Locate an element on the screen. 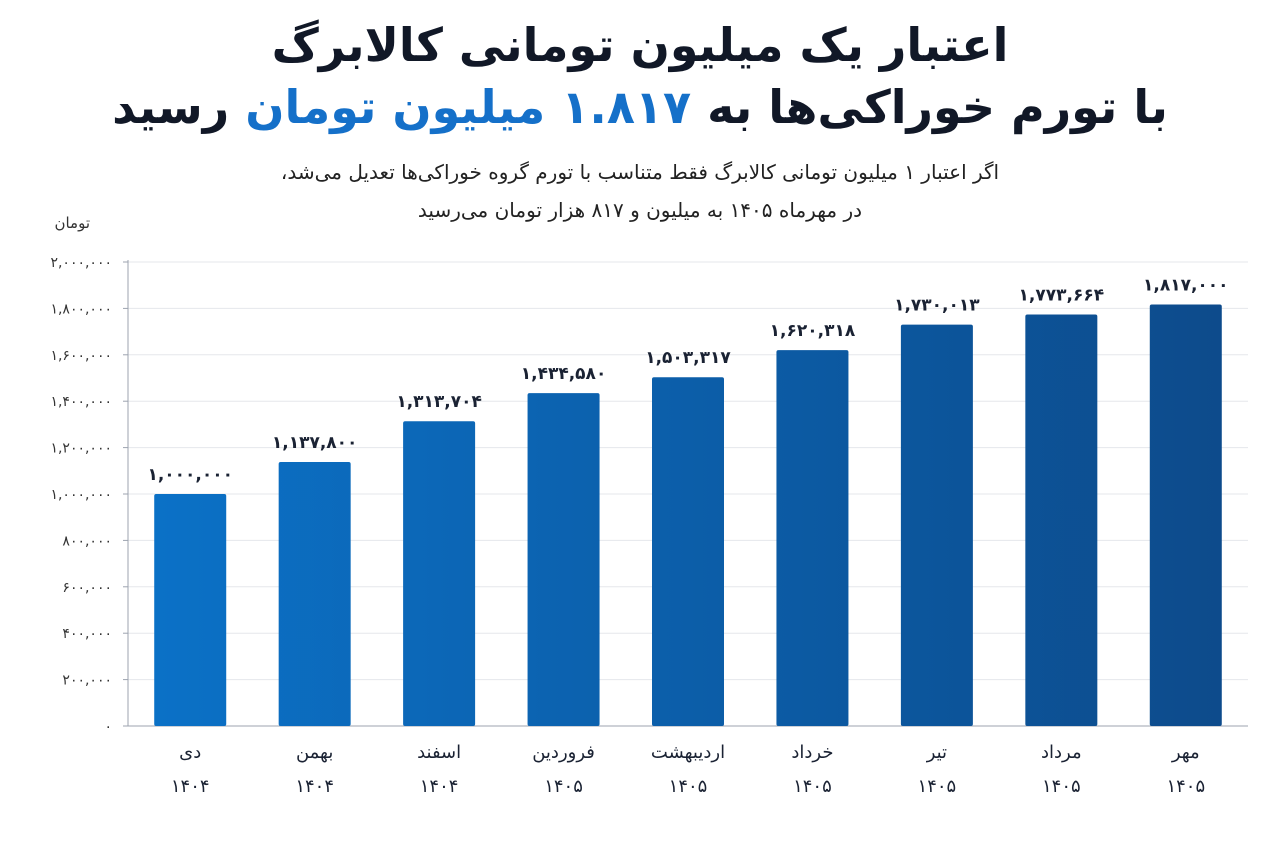 The height and width of the screenshot is (853, 1280). bar-value-label: ۱,۵۰۳,۳۱۷ is located at coordinates (688, 358).